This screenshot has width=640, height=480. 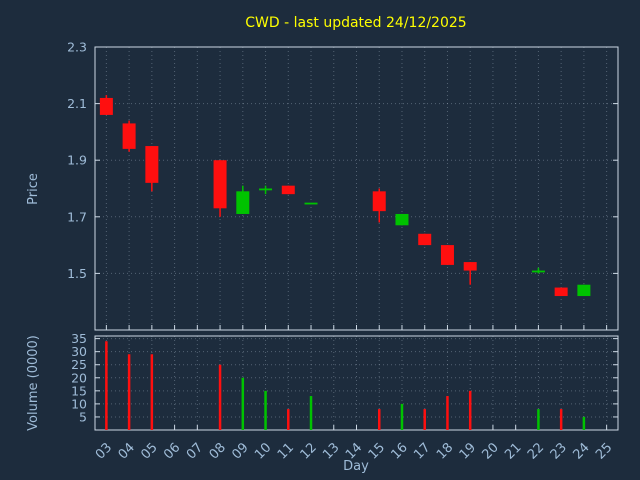 What do you see at coordinates (79, 351) in the screenshot?
I see `y-tick-label: 30` at bounding box center [79, 351].